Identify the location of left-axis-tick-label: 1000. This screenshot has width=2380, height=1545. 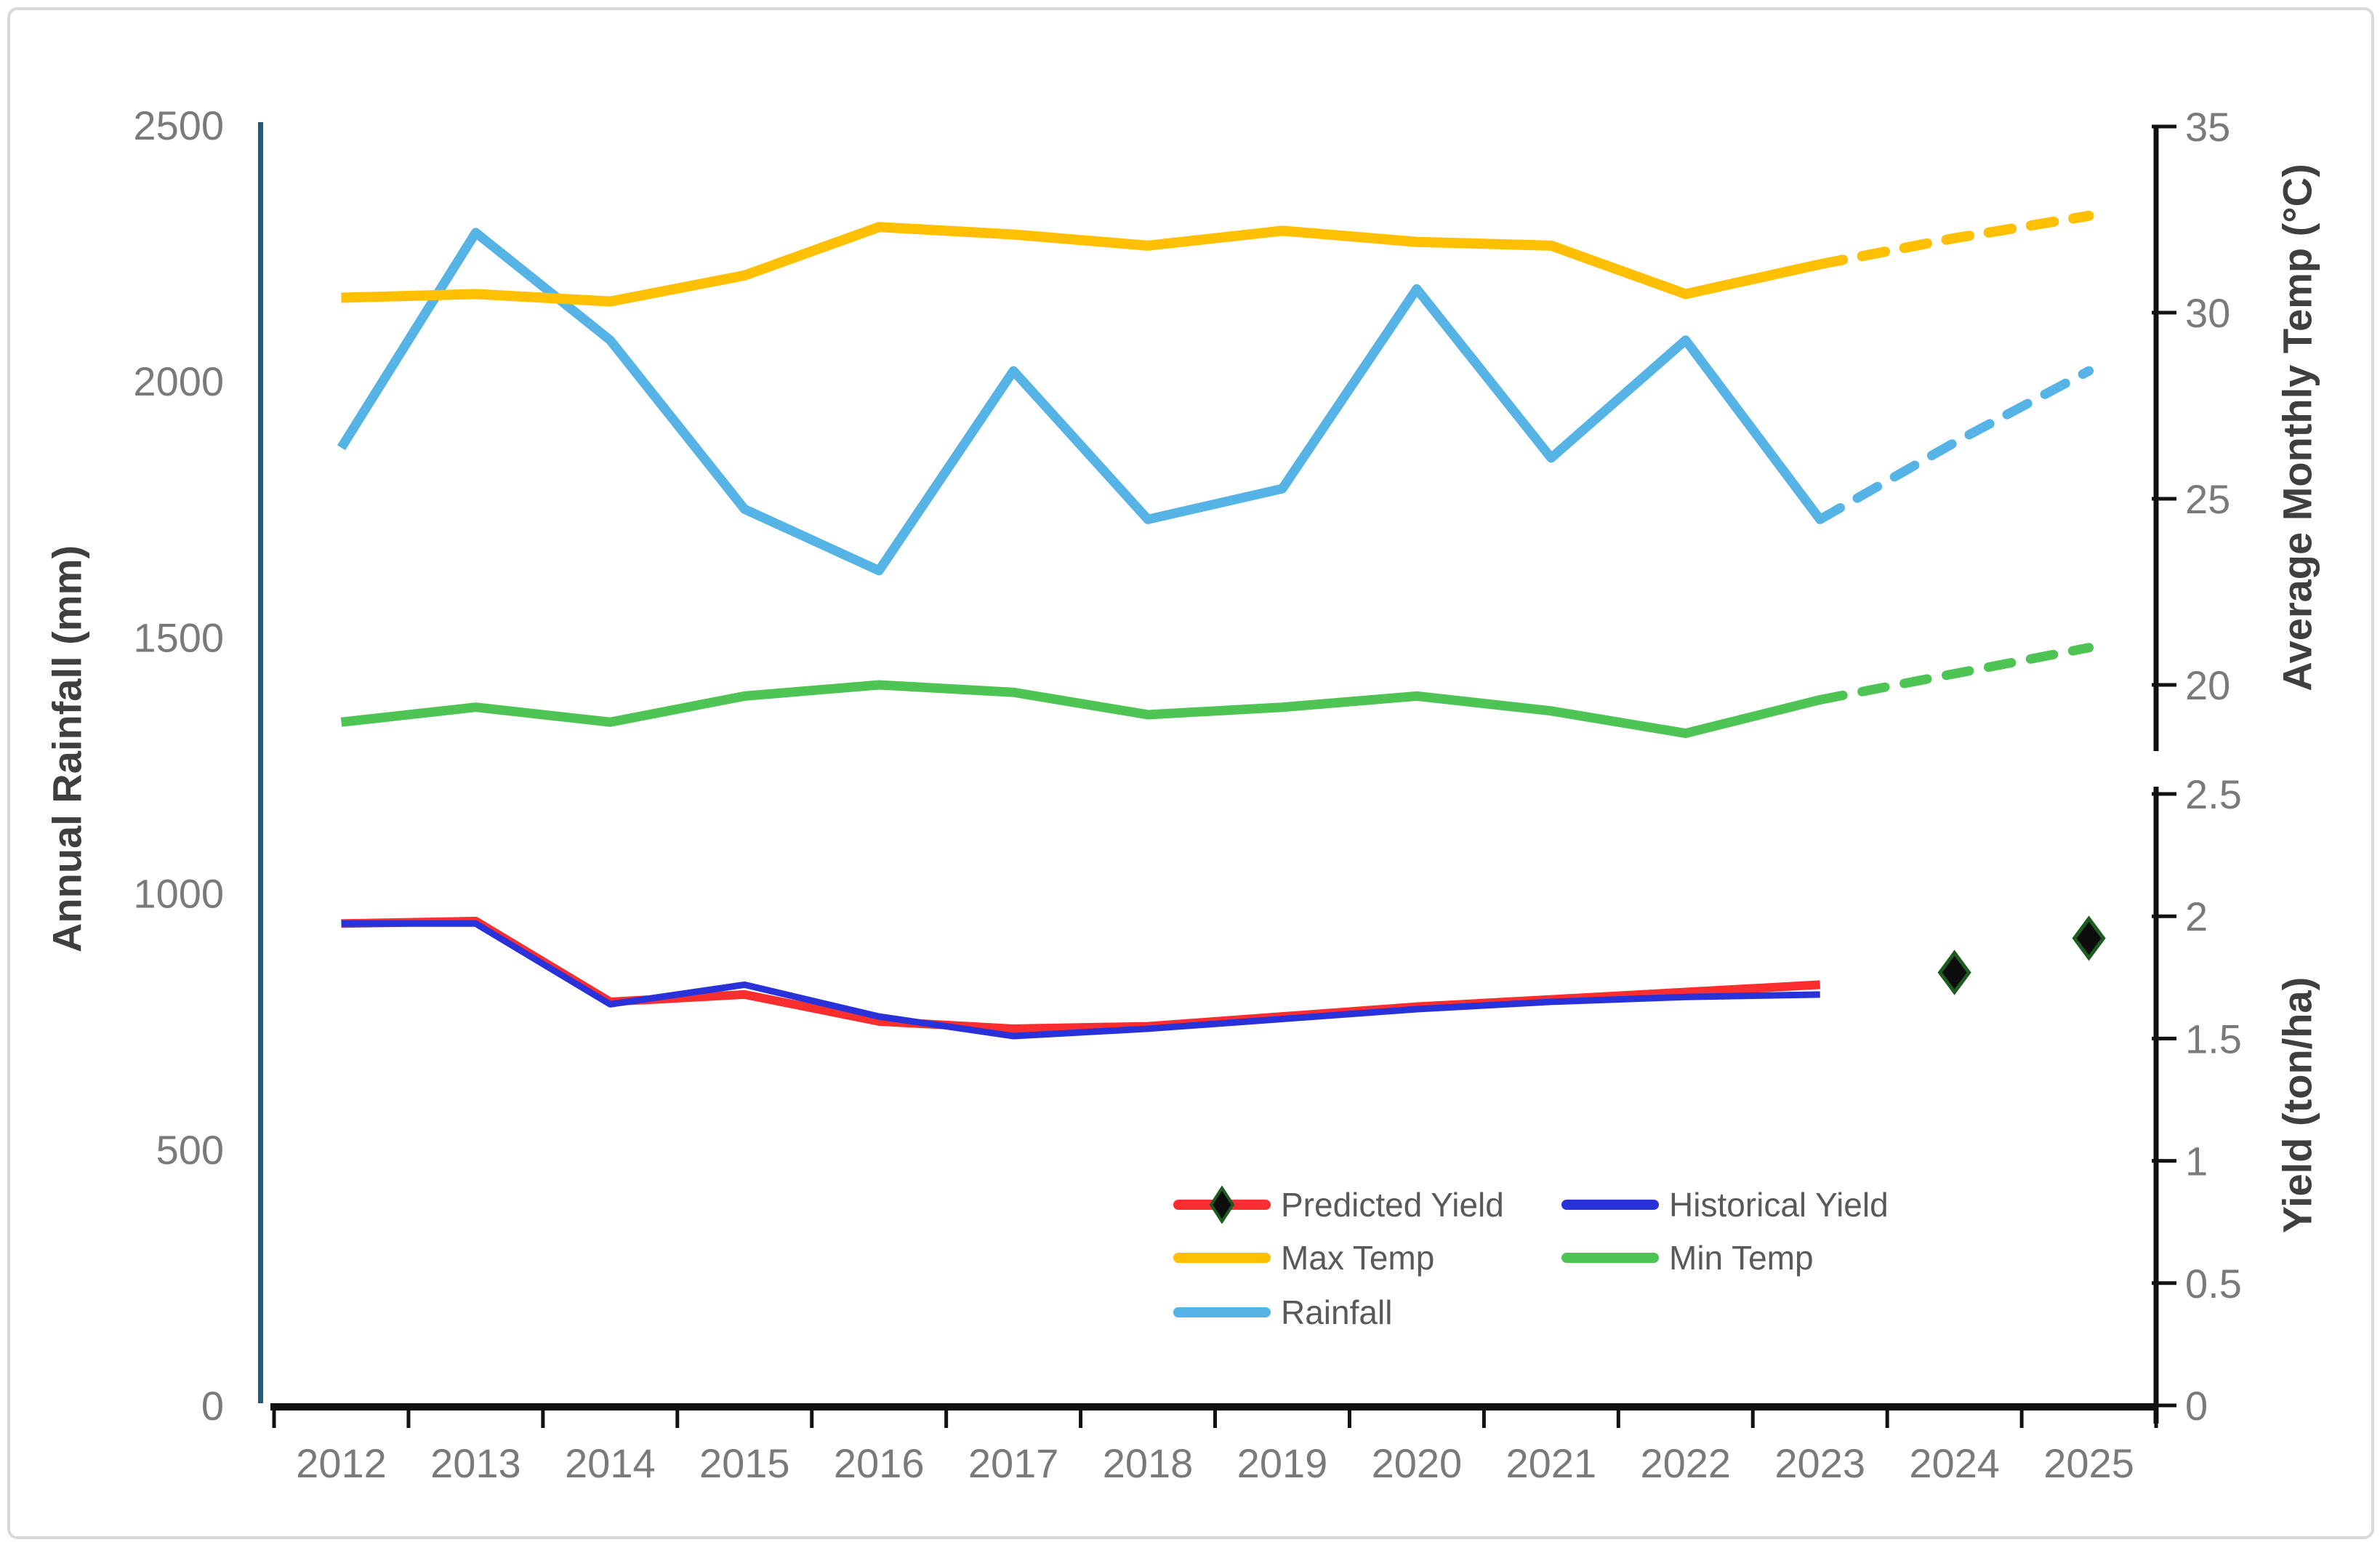
(179, 894).